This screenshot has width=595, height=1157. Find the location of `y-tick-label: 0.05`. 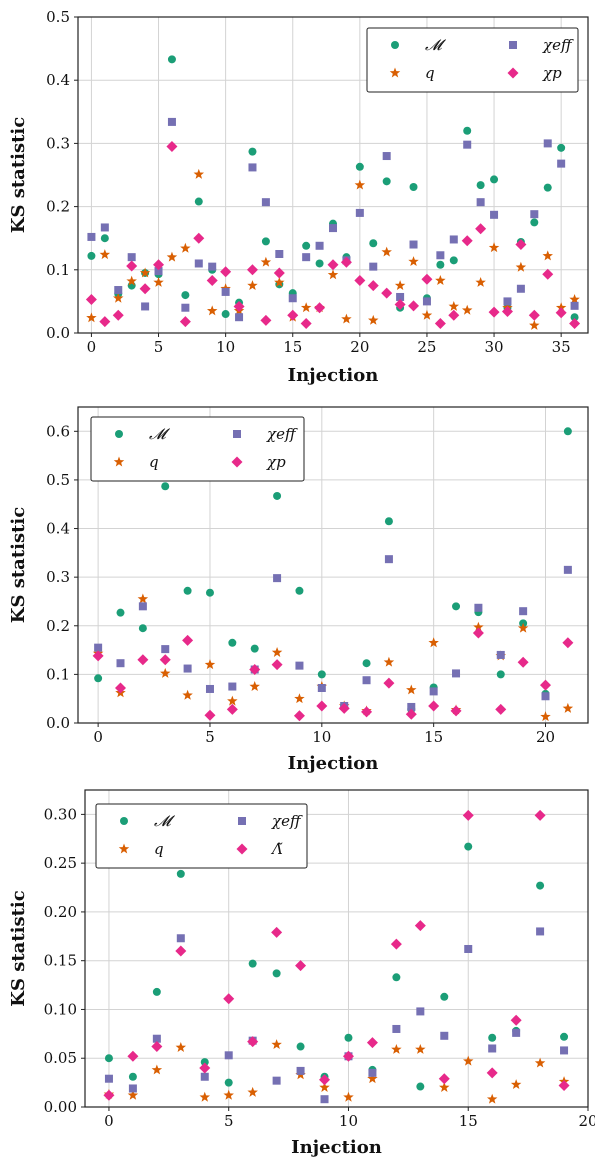

y-tick-label: 0.05 is located at coordinates (60, 1058).